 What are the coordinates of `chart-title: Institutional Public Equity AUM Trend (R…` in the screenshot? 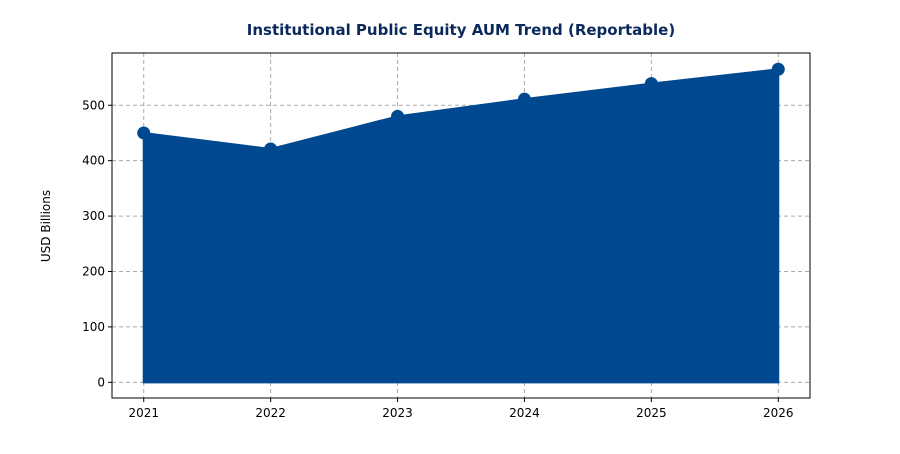 It's located at (461, 30).